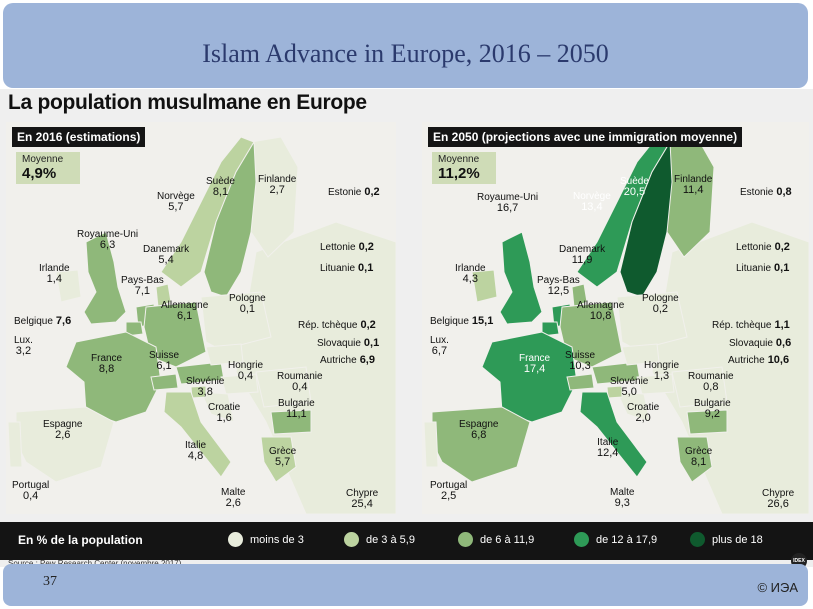 This screenshot has height=609, width=813. Describe the element at coordinates (50, 581) in the screenshot. I see `slide-number: 37` at that location.